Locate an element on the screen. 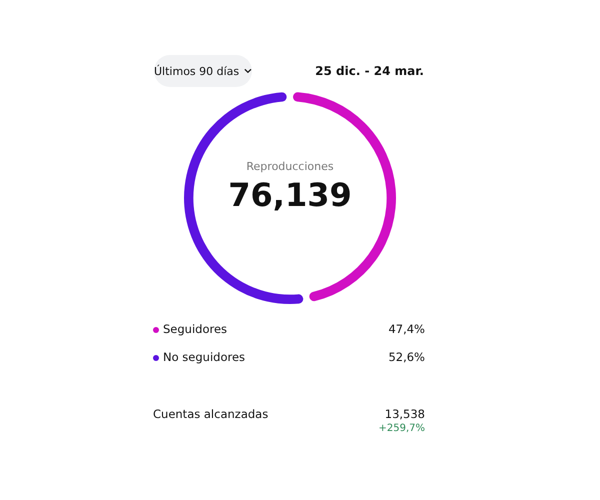 The height and width of the screenshot is (500, 600). data-label: 52,6% is located at coordinates (406, 357).